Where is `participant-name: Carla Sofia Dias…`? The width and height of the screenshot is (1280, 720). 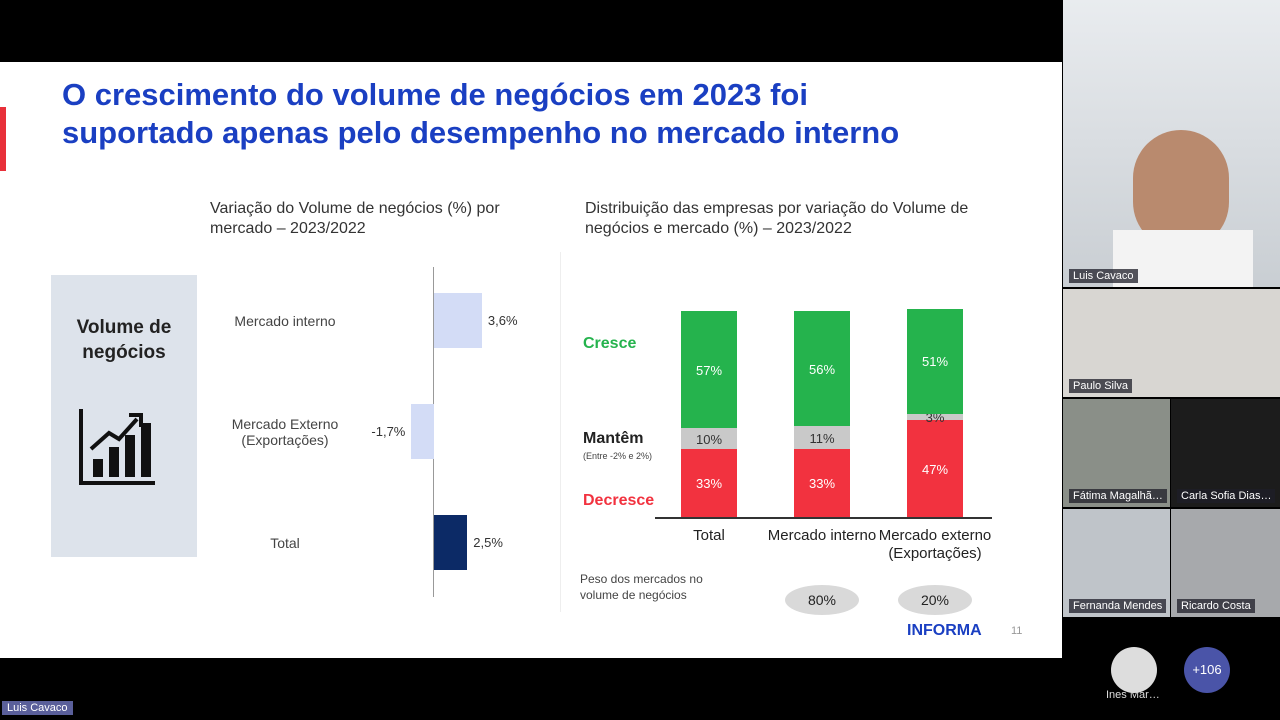
participant-name: Carla Sofia Dias… is located at coordinates (1226, 496).